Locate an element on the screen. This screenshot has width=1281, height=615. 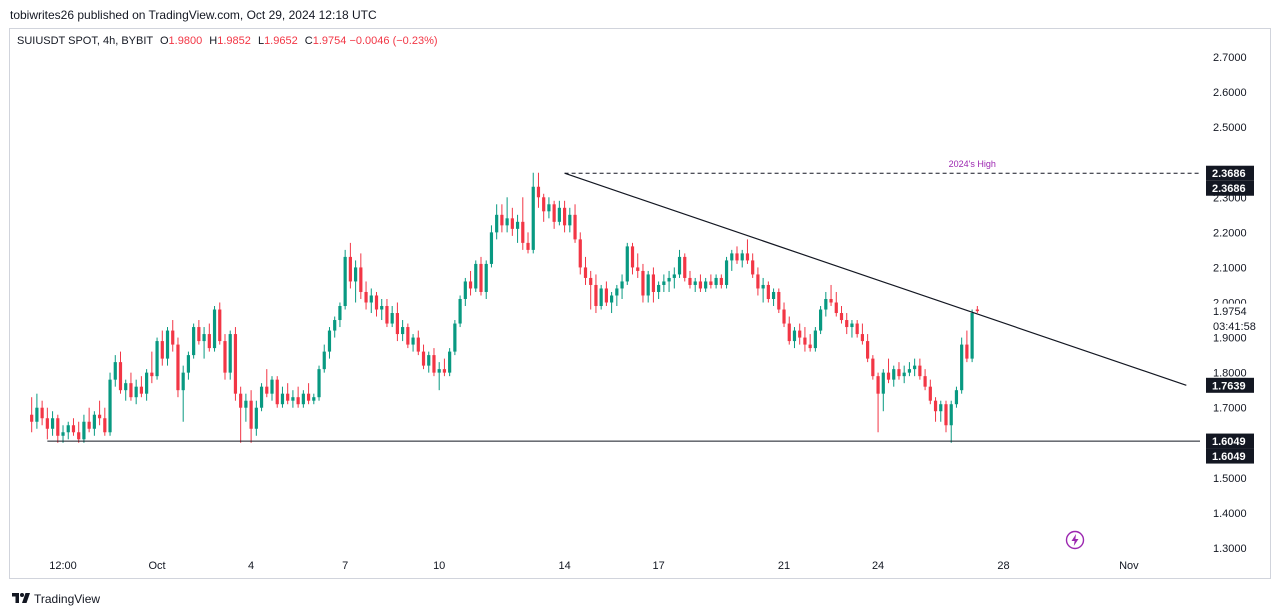
x-tick-label: 4 is located at coordinates (251, 566).